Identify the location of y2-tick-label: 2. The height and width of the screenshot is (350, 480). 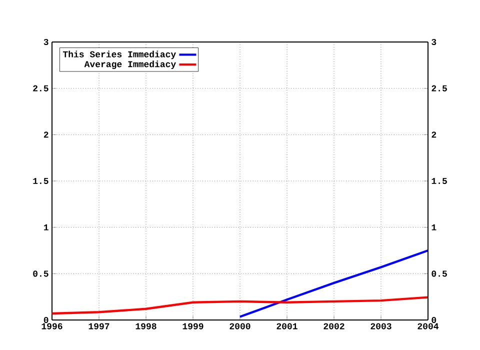
(434, 135).